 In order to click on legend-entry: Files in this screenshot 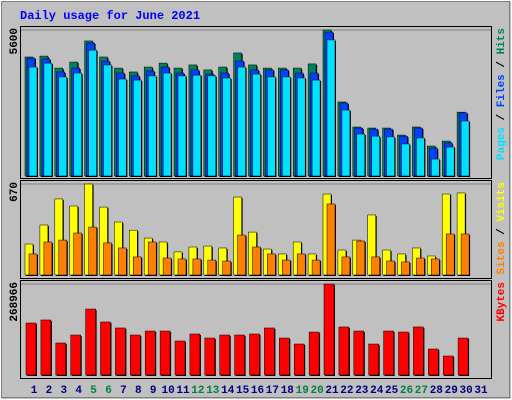, I will do `click(502, 90)`.